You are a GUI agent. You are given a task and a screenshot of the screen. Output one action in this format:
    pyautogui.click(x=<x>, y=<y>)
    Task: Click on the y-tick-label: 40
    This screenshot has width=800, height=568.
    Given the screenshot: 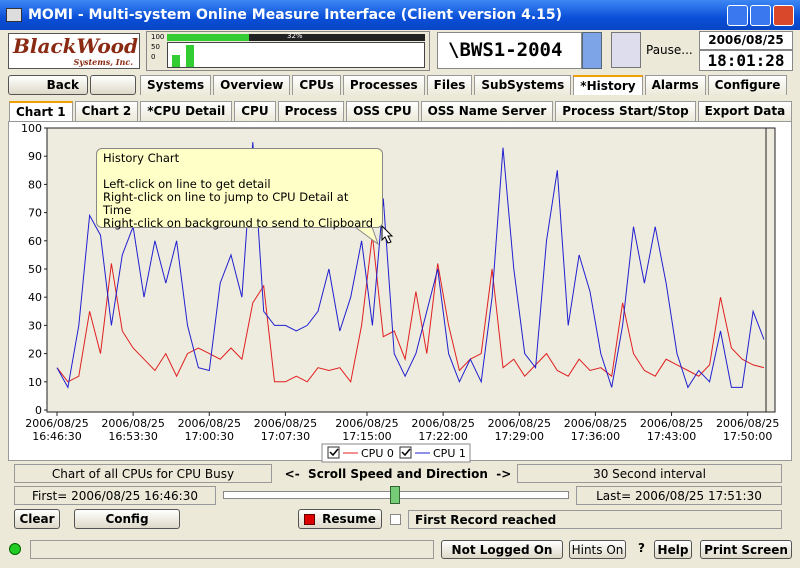 What is the action you would take?
    pyautogui.click(x=35, y=297)
    